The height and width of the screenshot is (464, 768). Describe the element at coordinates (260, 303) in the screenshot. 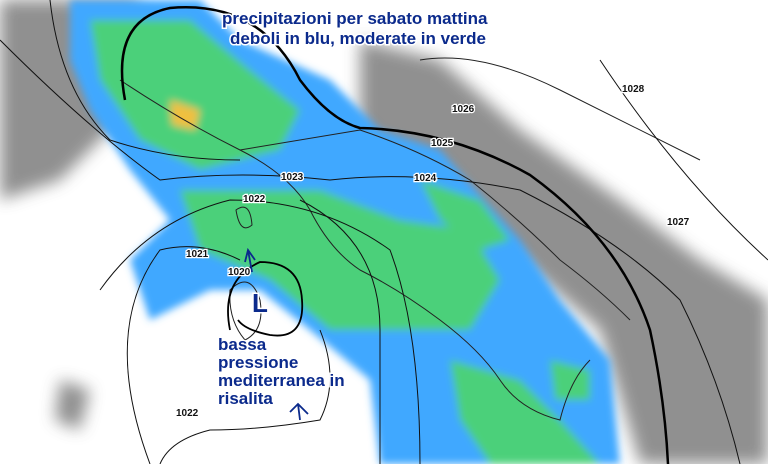

I see `low-symbol: L` at that location.